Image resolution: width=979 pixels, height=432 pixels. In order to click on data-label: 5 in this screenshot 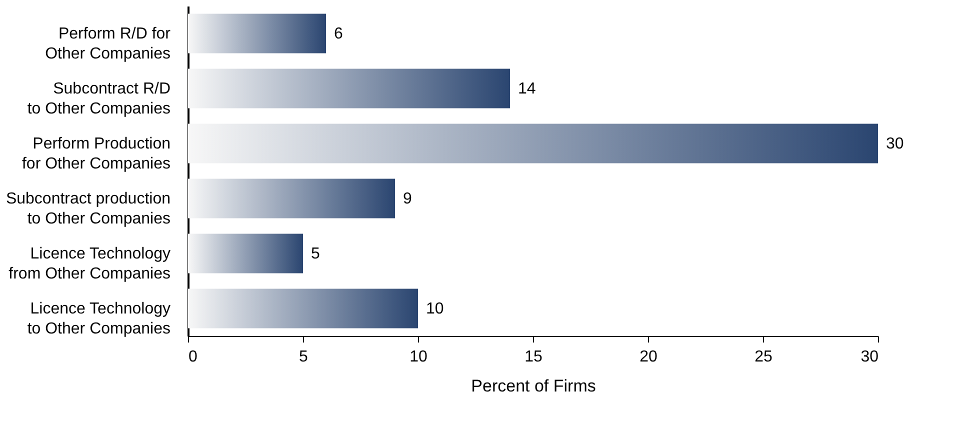, I will do `click(315, 254)`.